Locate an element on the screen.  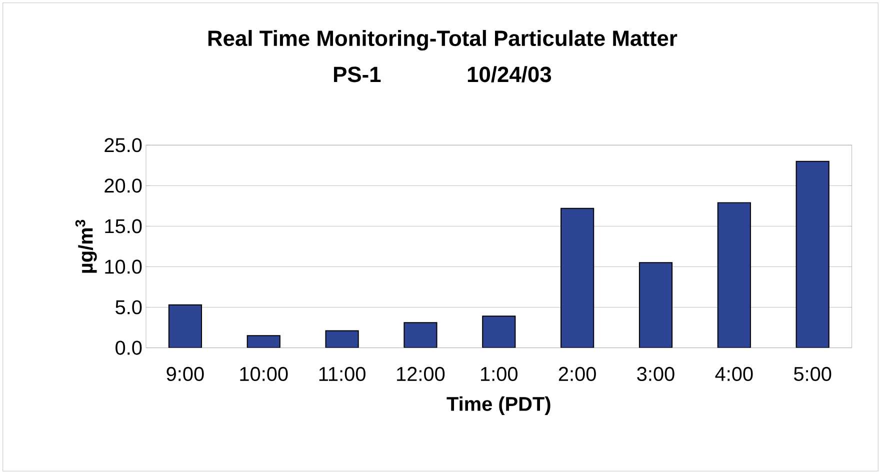
y-axis-title: µg/m$^{3}$ is located at coordinates (86, 246).